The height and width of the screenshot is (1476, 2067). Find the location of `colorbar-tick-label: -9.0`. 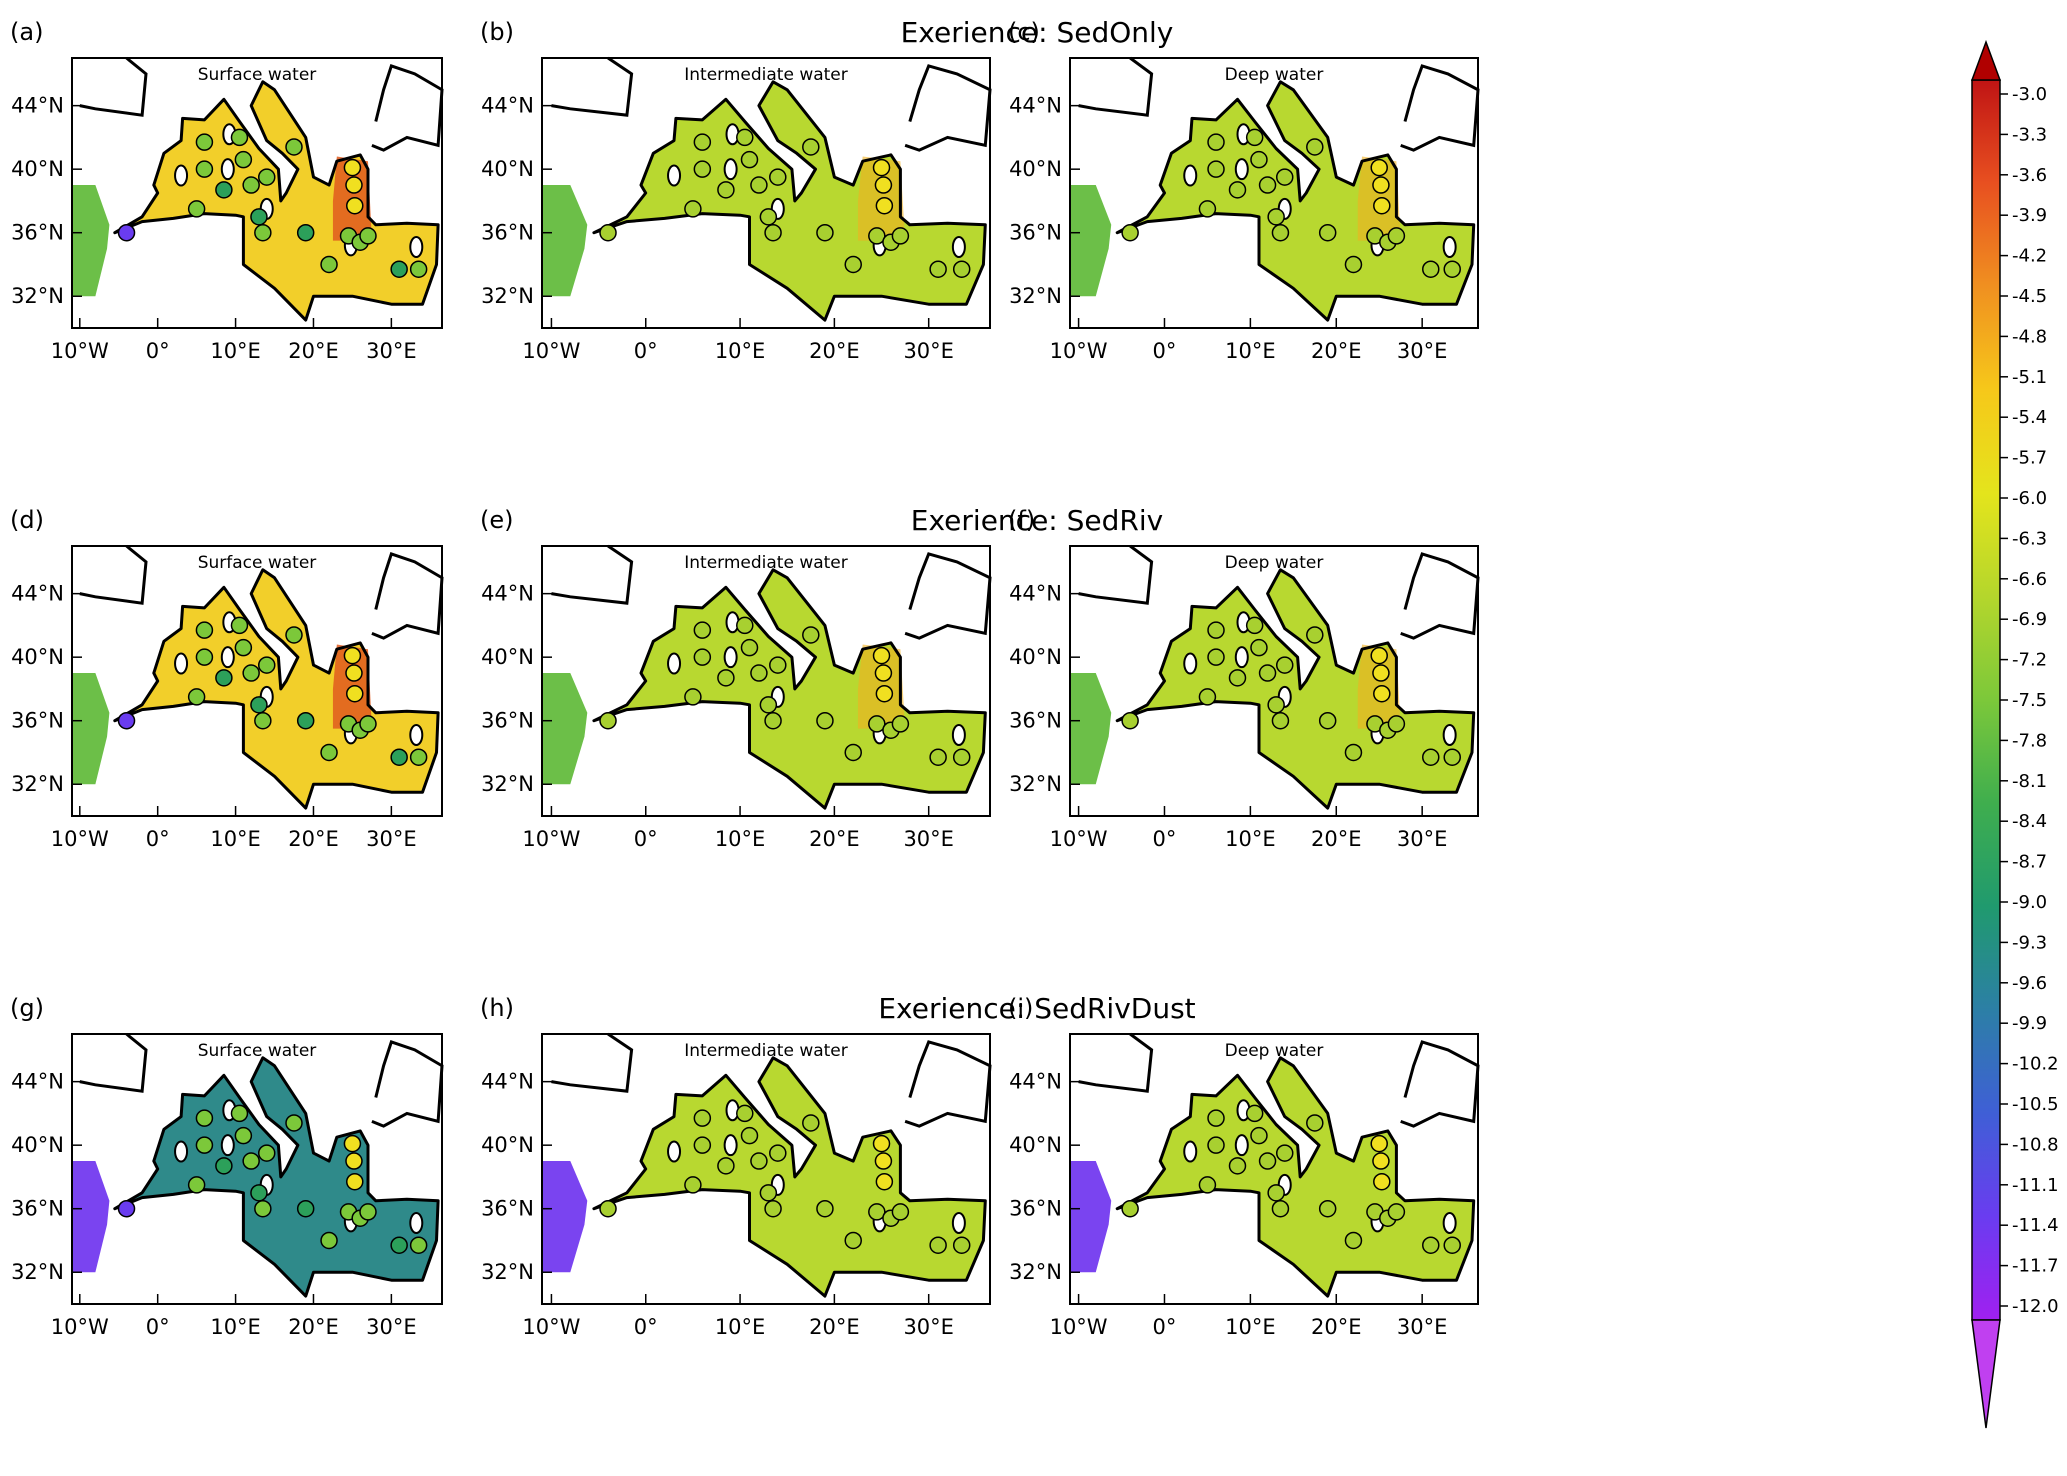

colorbar-tick-label: -9.0 is located at coordinates (2029, 902).